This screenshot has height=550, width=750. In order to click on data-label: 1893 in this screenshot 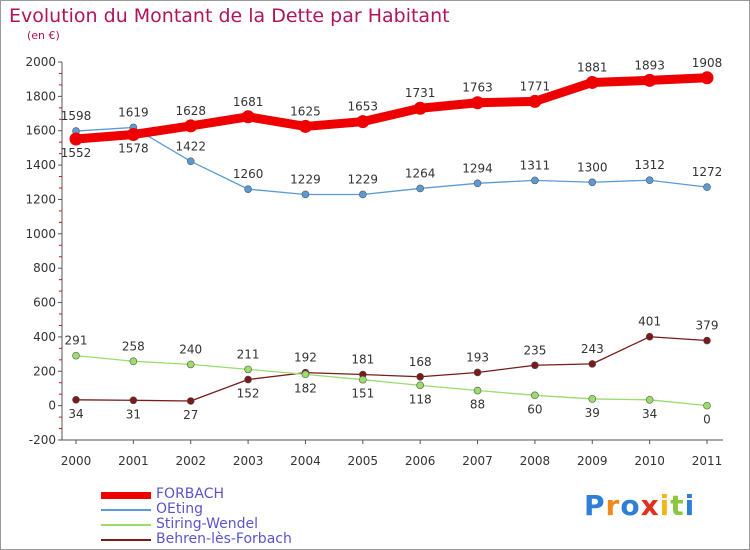, I will do `click(649, 65)`.